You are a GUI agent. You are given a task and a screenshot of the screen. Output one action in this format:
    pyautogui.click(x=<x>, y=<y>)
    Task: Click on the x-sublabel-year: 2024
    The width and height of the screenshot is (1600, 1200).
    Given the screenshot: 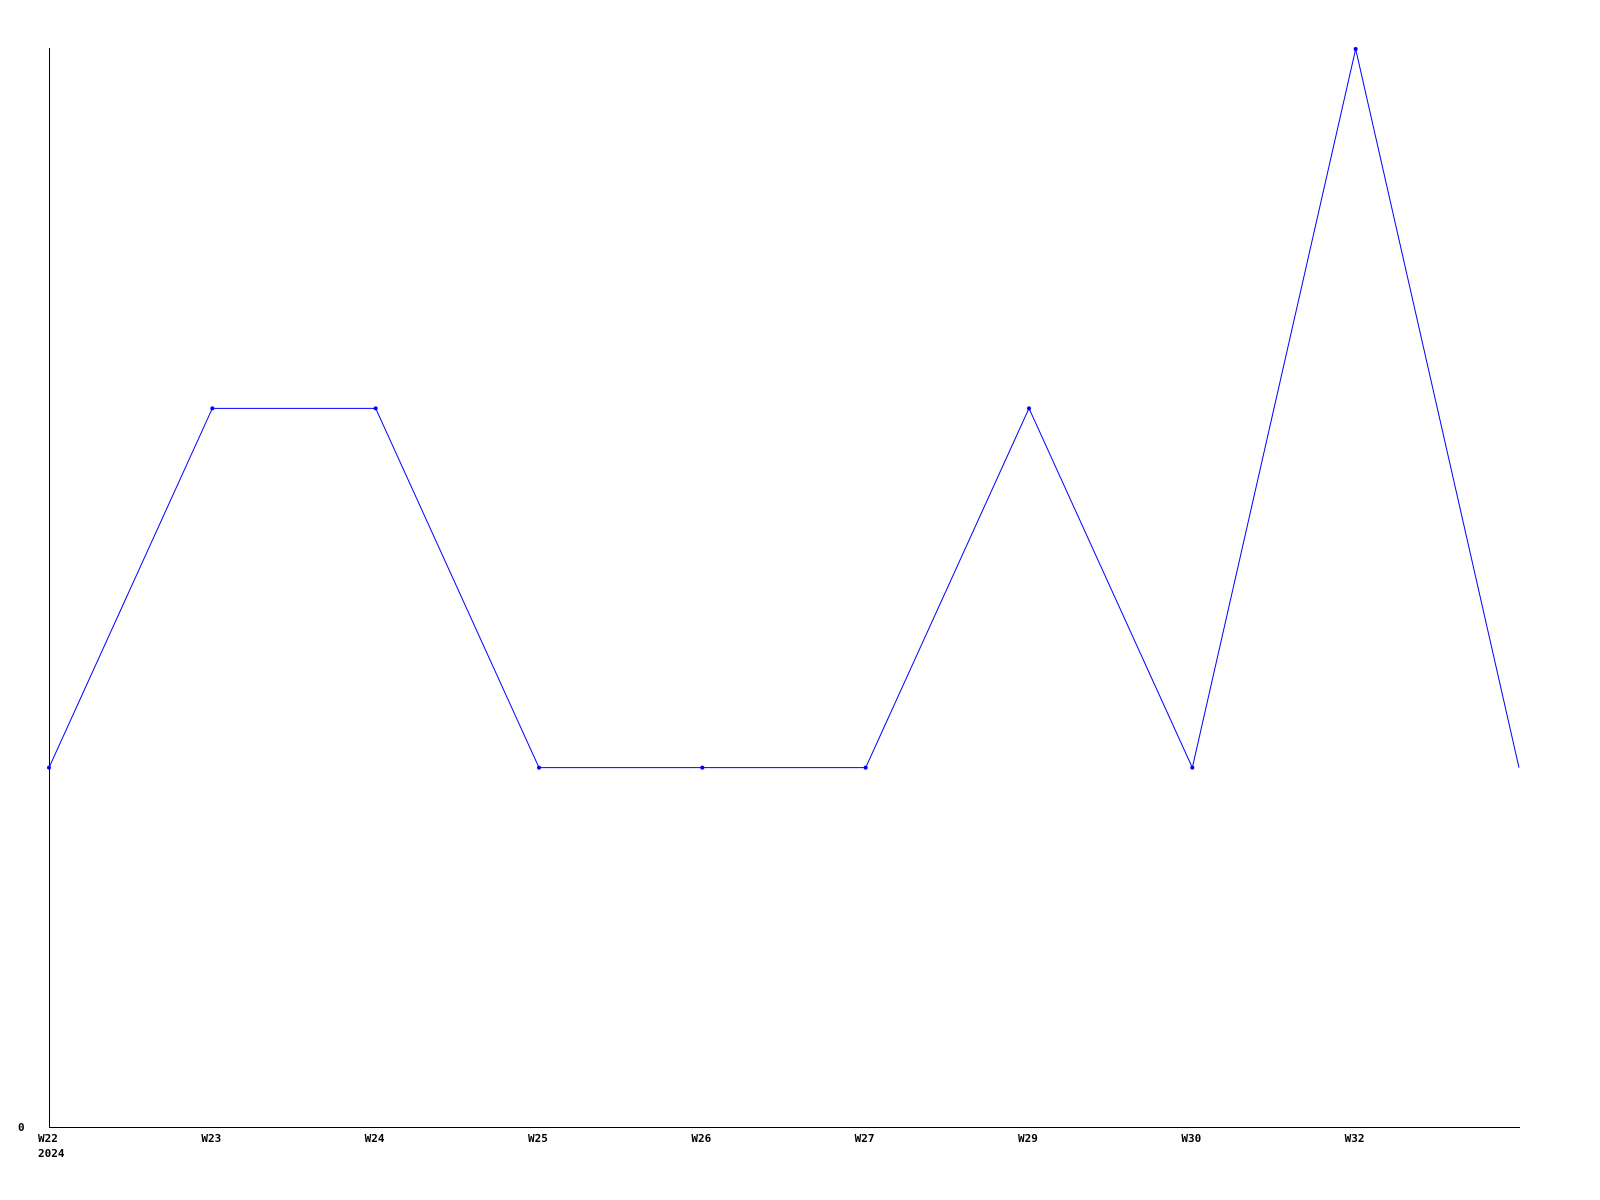 What is the action you would take?
    pyautogui.click(x=51, y=1153)
    